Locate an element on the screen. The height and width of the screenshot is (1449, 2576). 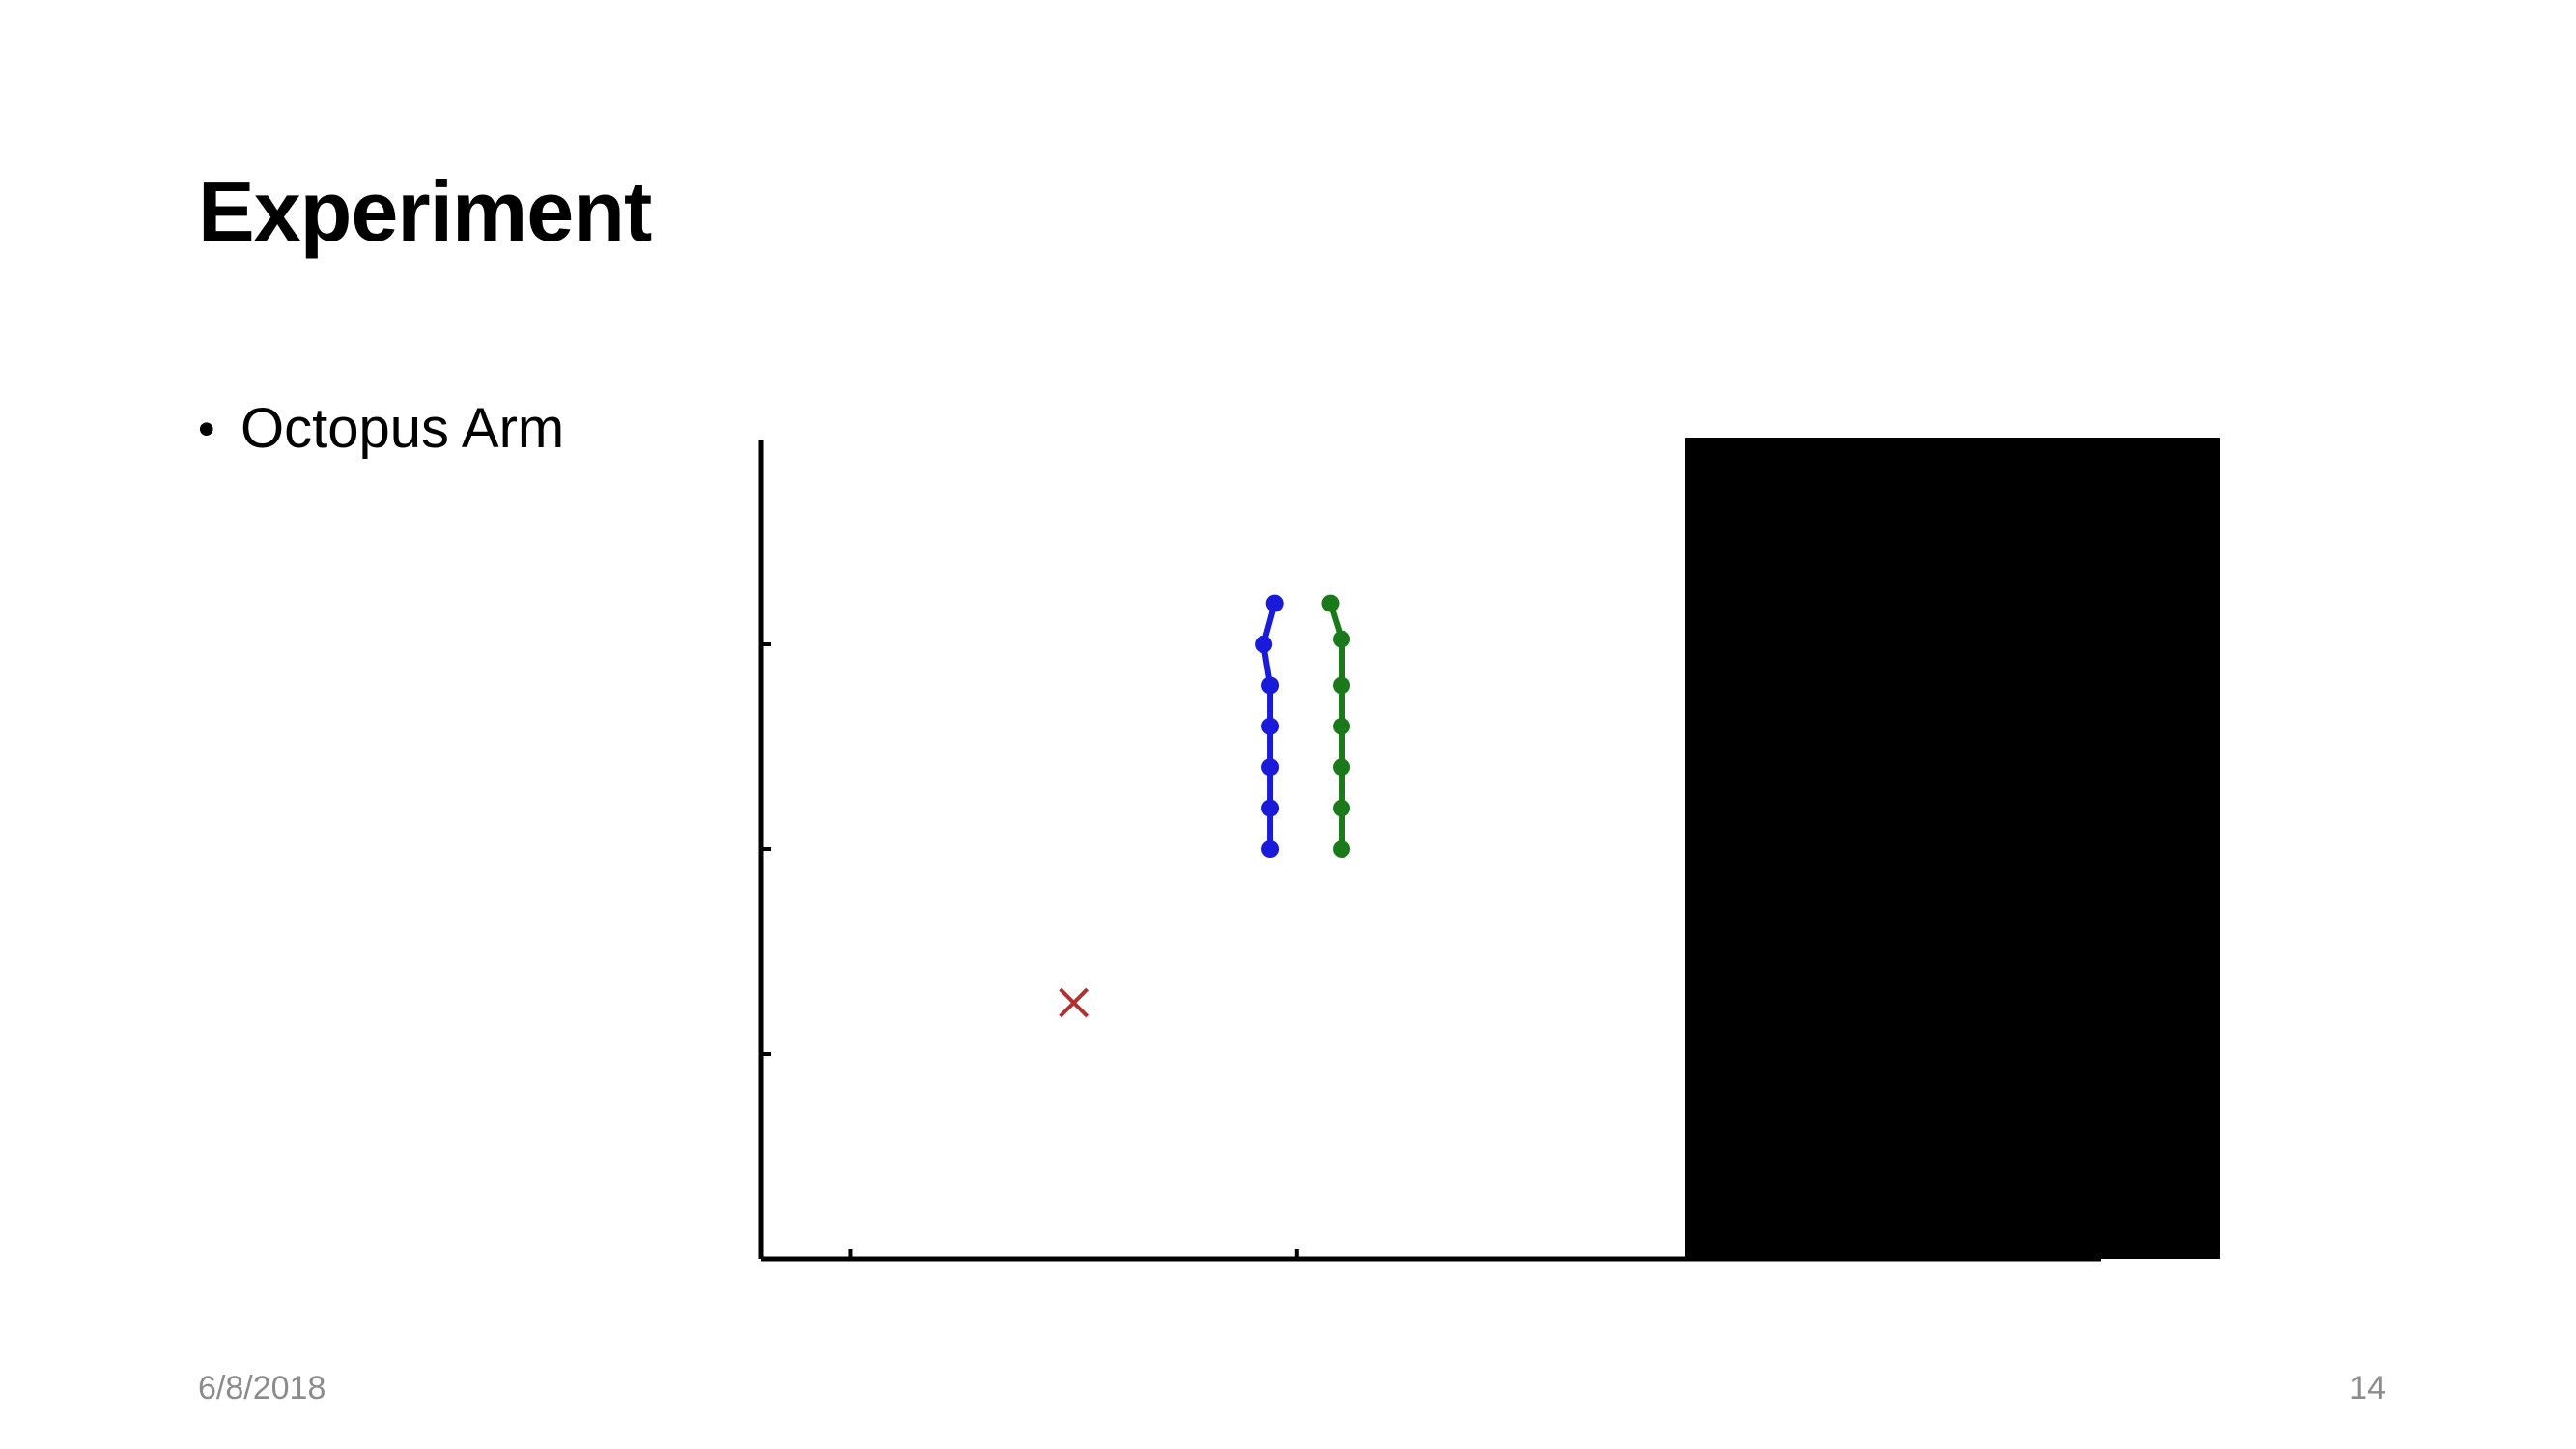
bullet-list: • Octopus Arm is located at coordinates (381, 428).